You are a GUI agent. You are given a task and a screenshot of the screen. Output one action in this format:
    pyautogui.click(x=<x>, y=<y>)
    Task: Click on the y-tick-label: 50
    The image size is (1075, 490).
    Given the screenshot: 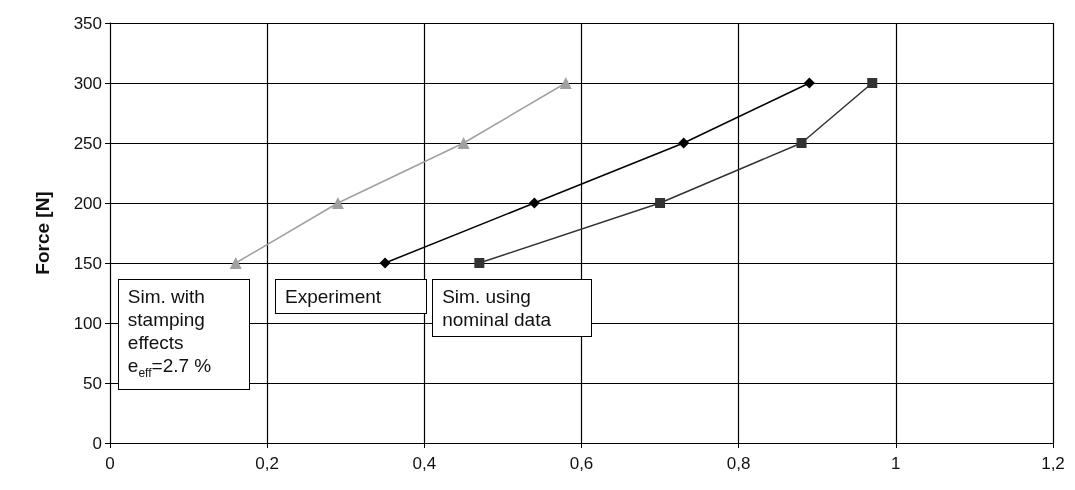 What is the action you would take?
    pyautogui.click(x=92, y=383)
    